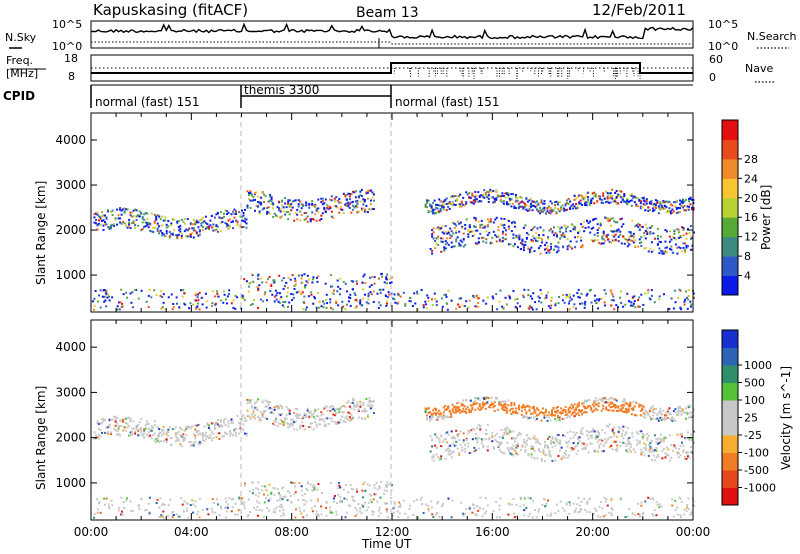  I want to click on colorbar-swatch, so click(730, 227).